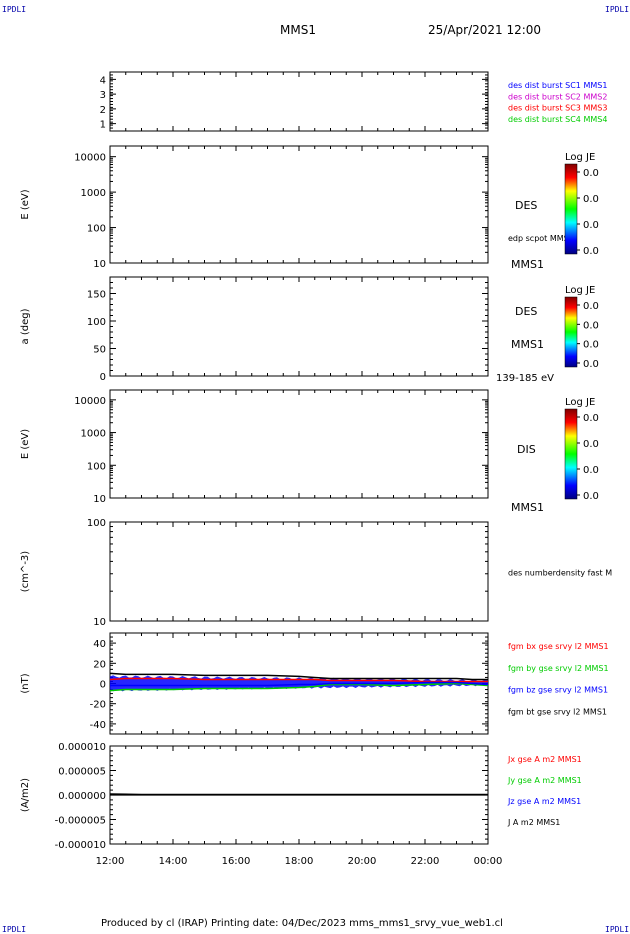 Image resolution: width=630 pixels, height=934 pixels. I want to click on time-tick-label: 12:00, so click(110, 861).